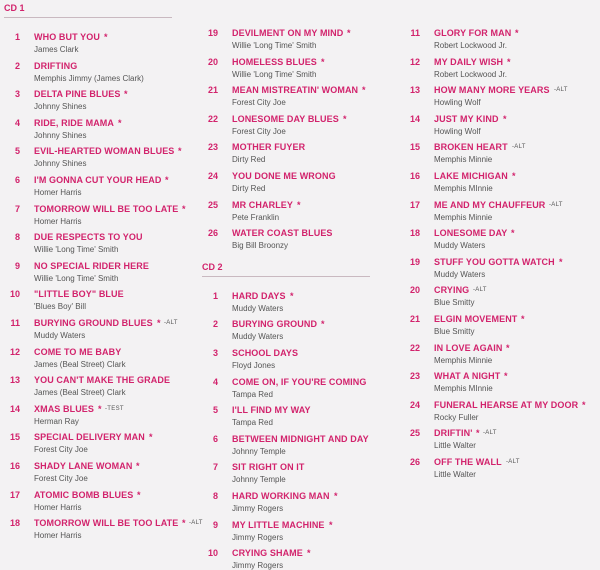 The image size is (600, 570). I want to click on track-title: IN LOVE AGAIN, so click(468, 347).